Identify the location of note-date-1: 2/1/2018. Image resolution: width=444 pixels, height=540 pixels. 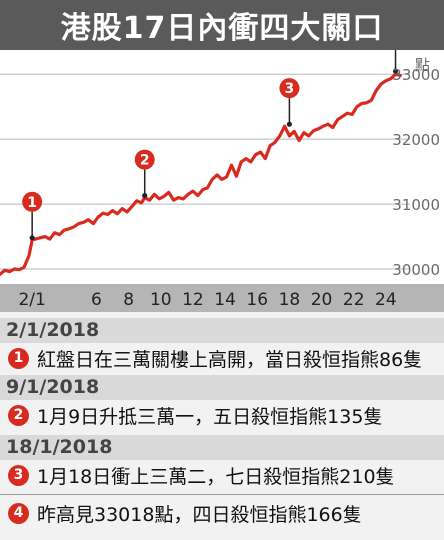
(222, 330).